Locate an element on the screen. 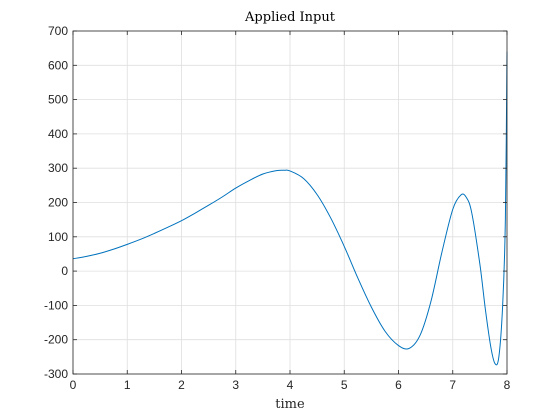  y-tick-label: 300 is located at coordinates (58, 168).